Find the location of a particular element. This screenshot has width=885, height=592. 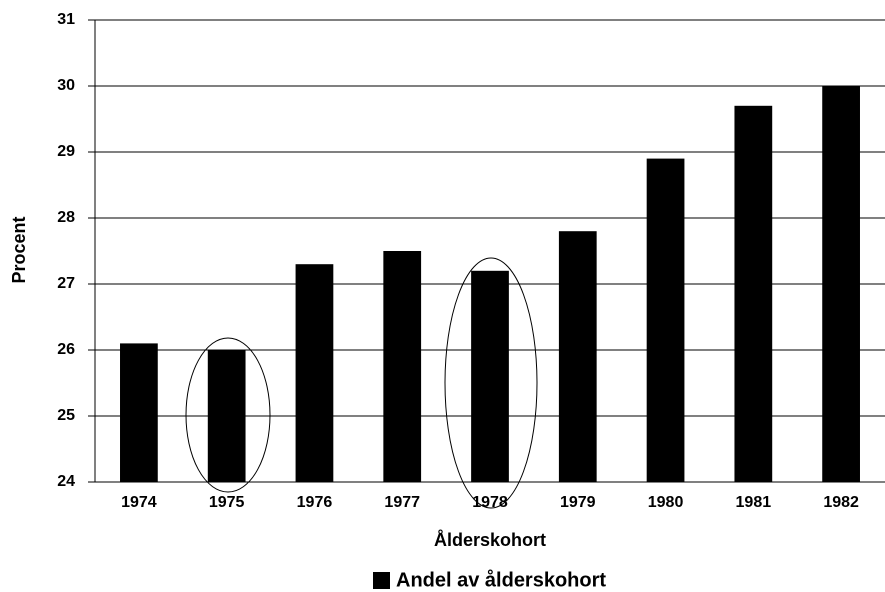

x-tick-label: 1978 is located at coordinates (490, 502).